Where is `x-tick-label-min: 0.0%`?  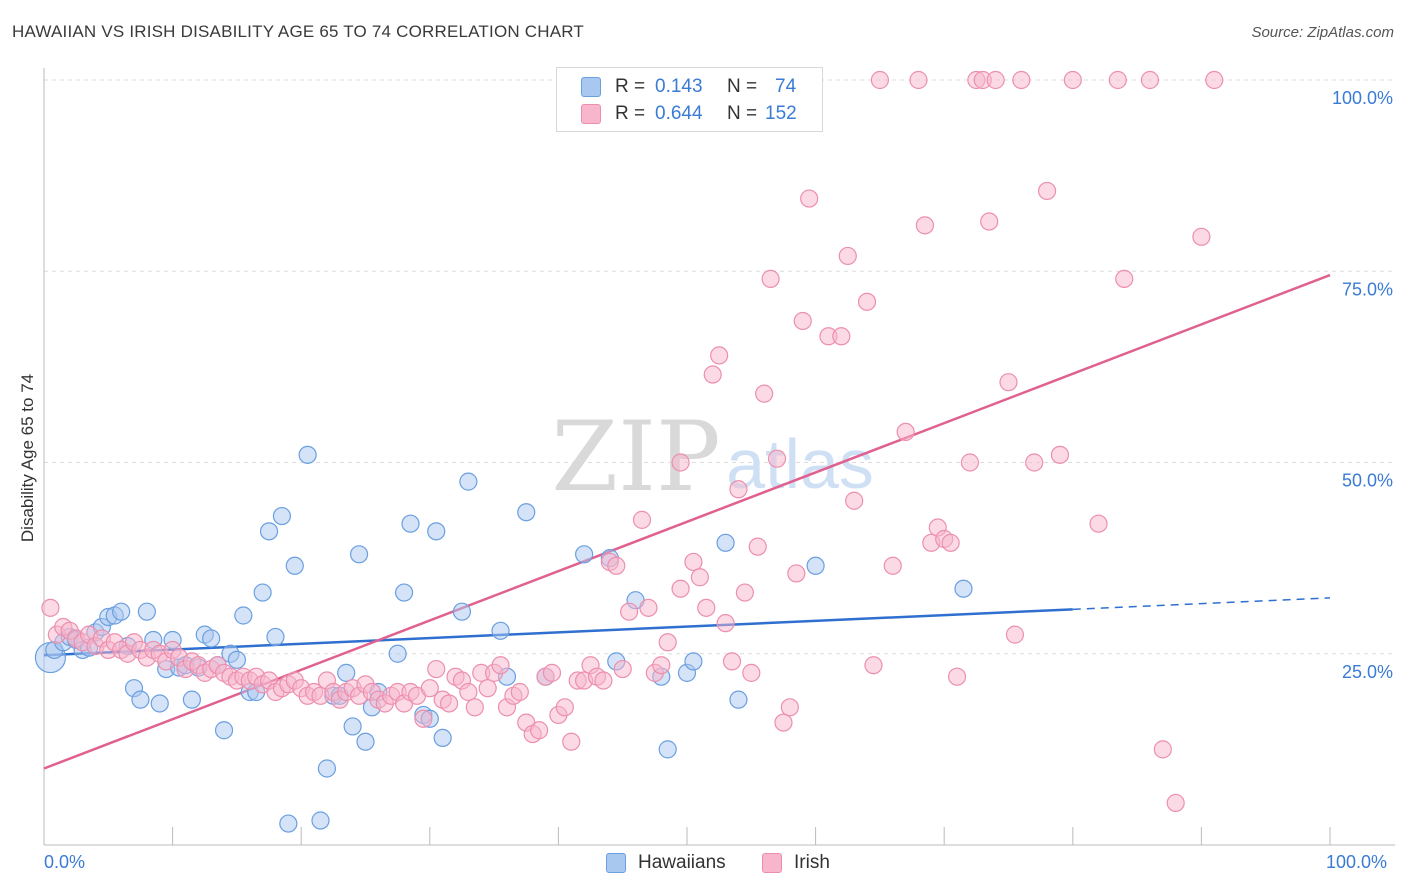
x-tick-label-min: 0.0% is located at coordinates (65, 862).